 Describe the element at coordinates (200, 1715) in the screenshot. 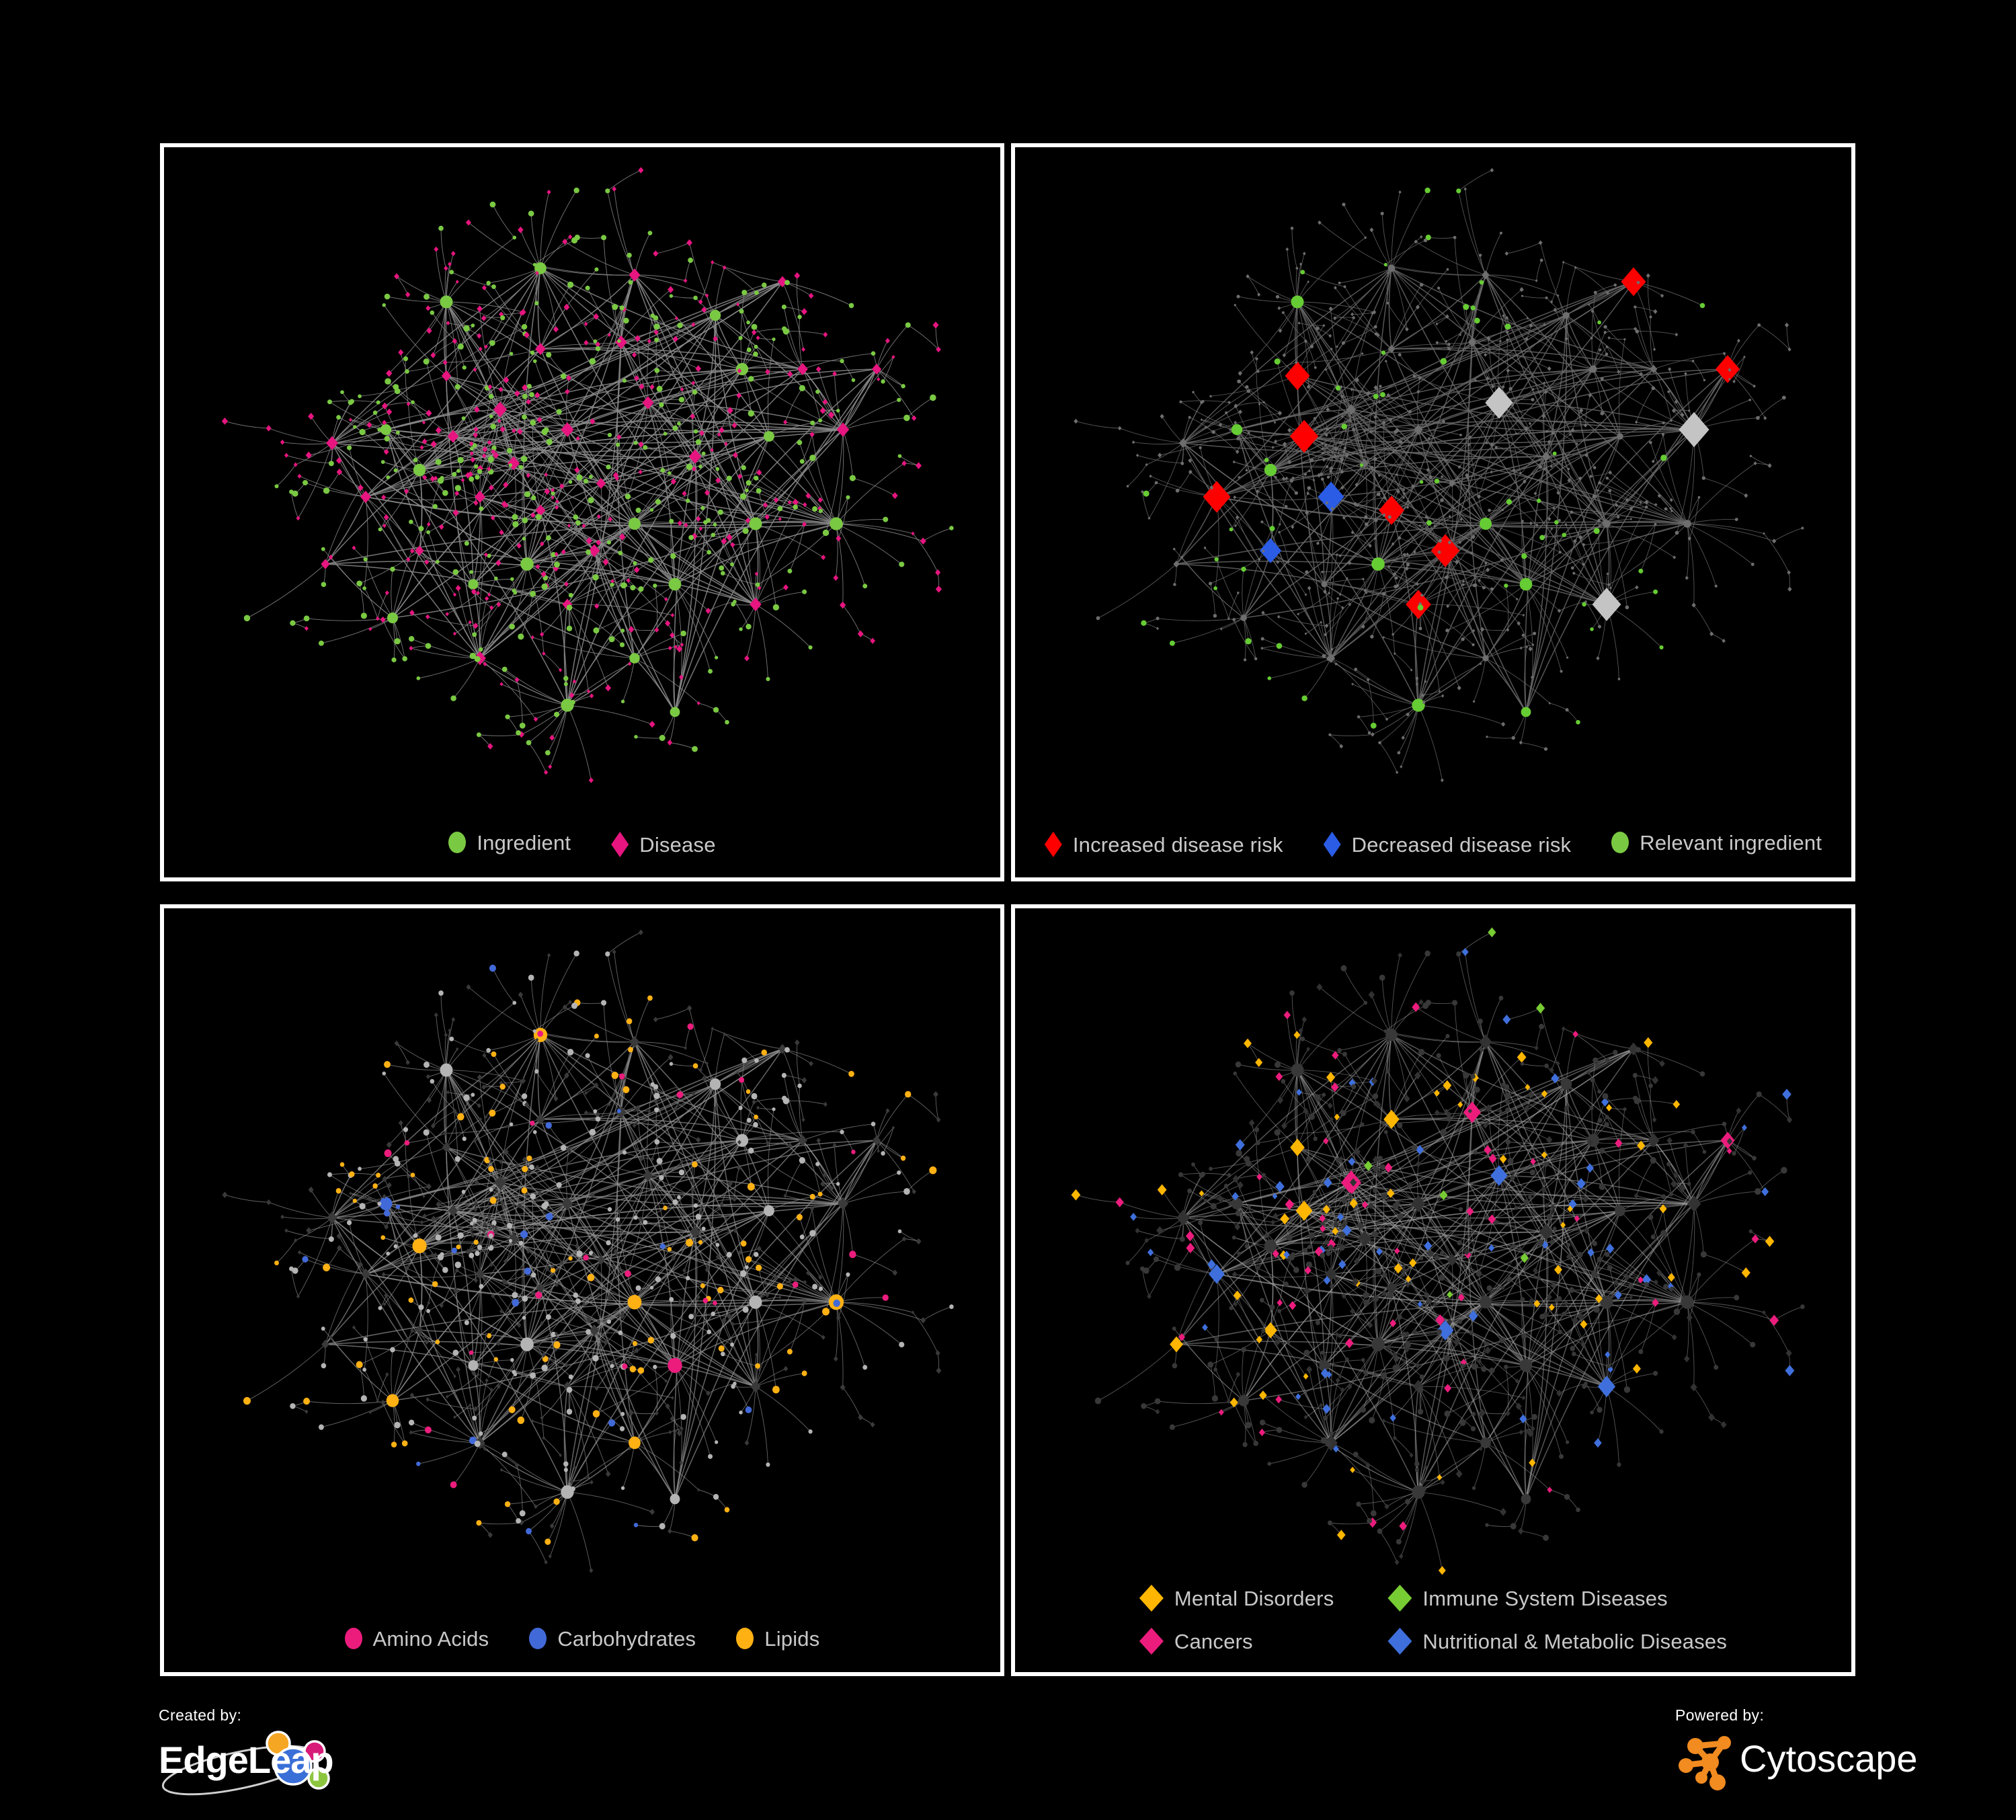

I see `created-by-label: Created by:` at that location.